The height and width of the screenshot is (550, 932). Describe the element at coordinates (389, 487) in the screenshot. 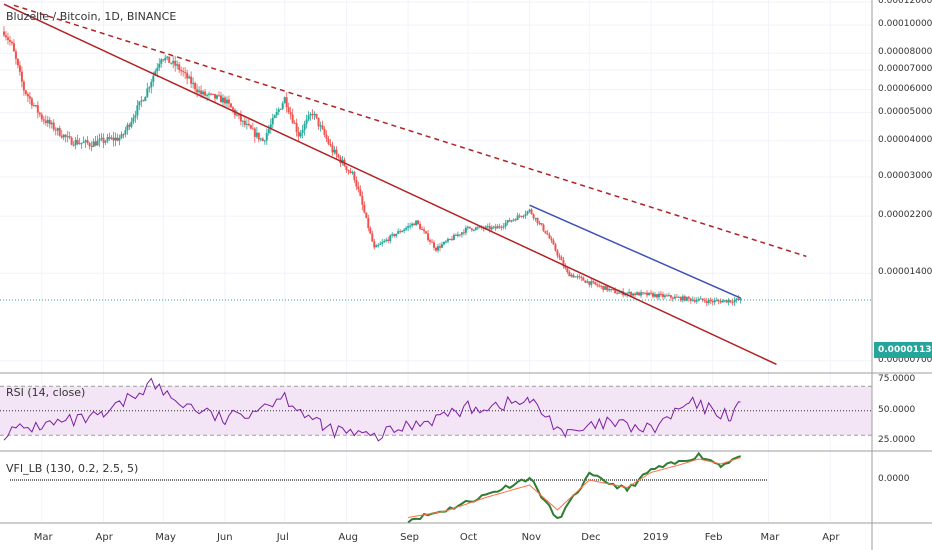

I see `vfi-layer` at that location.